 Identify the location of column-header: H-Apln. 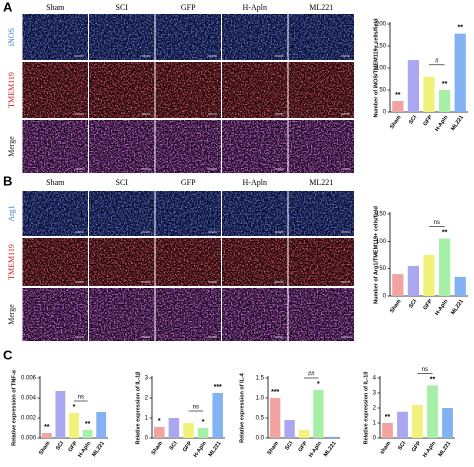
(255, 7).